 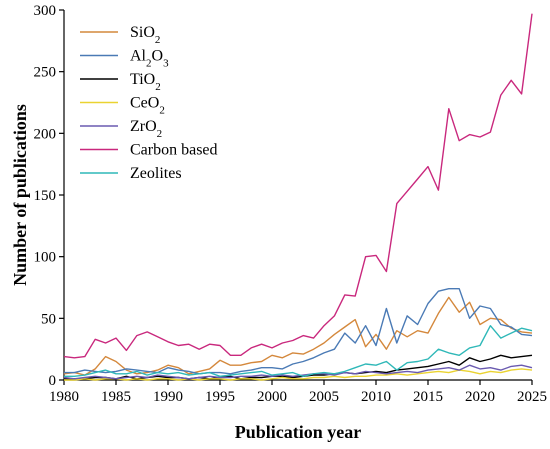 What do you see at coordinates (20, 195) in the screenshot?
I see `y-axis-title: Number of publications` at bounding box center [20, 195].